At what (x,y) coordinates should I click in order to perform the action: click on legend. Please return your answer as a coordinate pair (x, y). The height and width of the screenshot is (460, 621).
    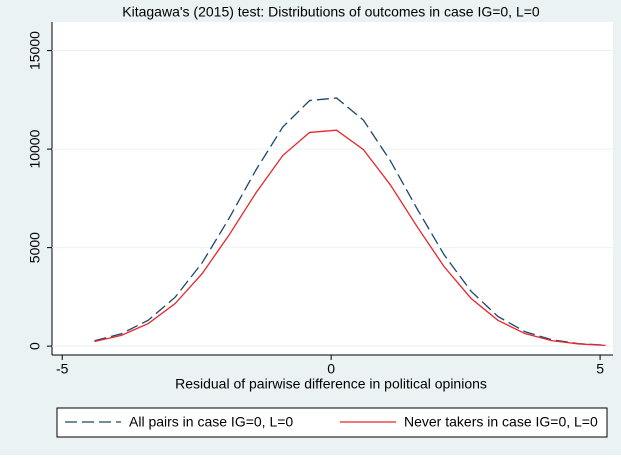
    Looking at the image, I should click on (332, 422).